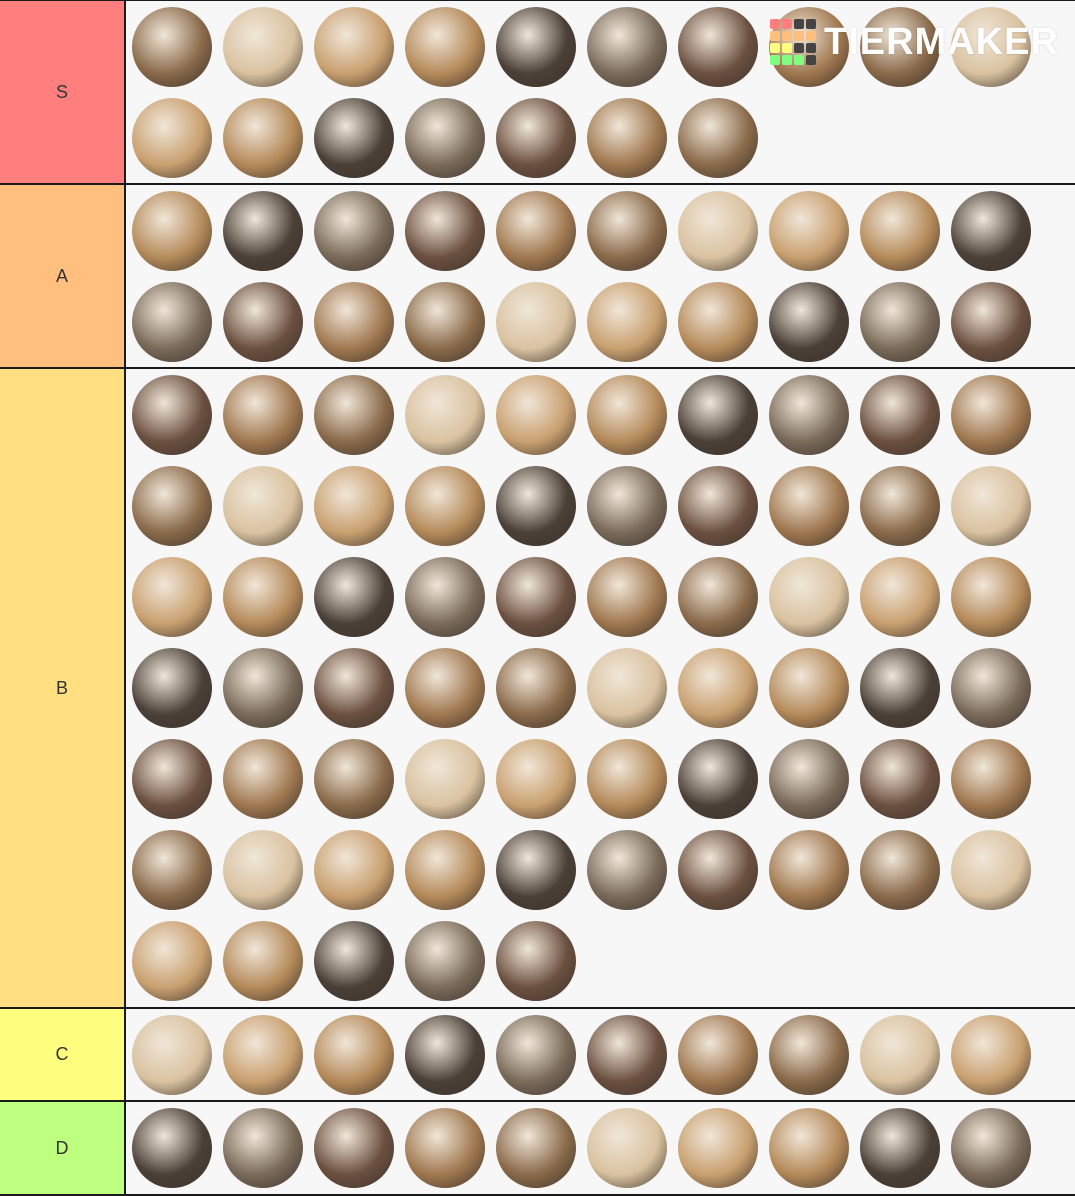 The width and height of the screenshot is (1075, 1196). What do you see at coordinates (63, 276) in the screenshot?
I see `tier-label: A` at bounding box center [63, 276].